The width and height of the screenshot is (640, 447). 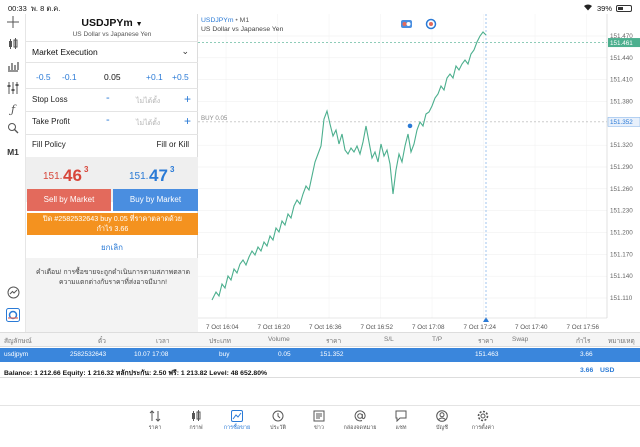 I want to click on current-price-tag-text: 151.461, so click(x=621, y=43).